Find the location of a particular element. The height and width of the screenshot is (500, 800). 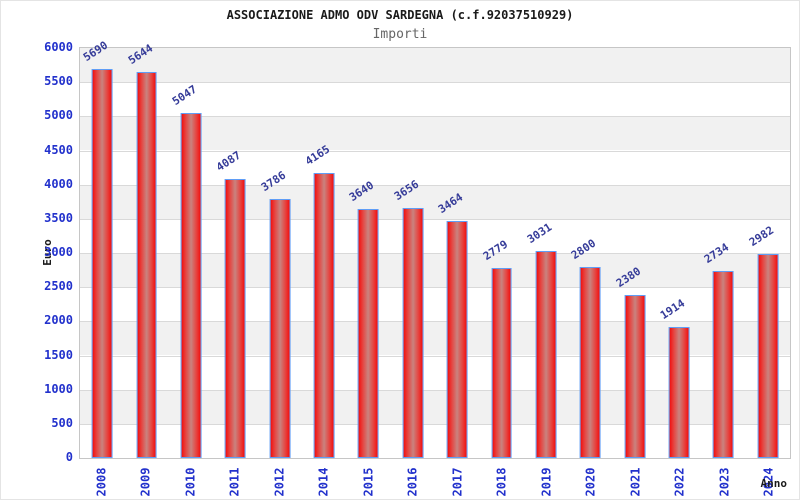

bar-column-2015: 3640 is located at coordinates (368, 253).